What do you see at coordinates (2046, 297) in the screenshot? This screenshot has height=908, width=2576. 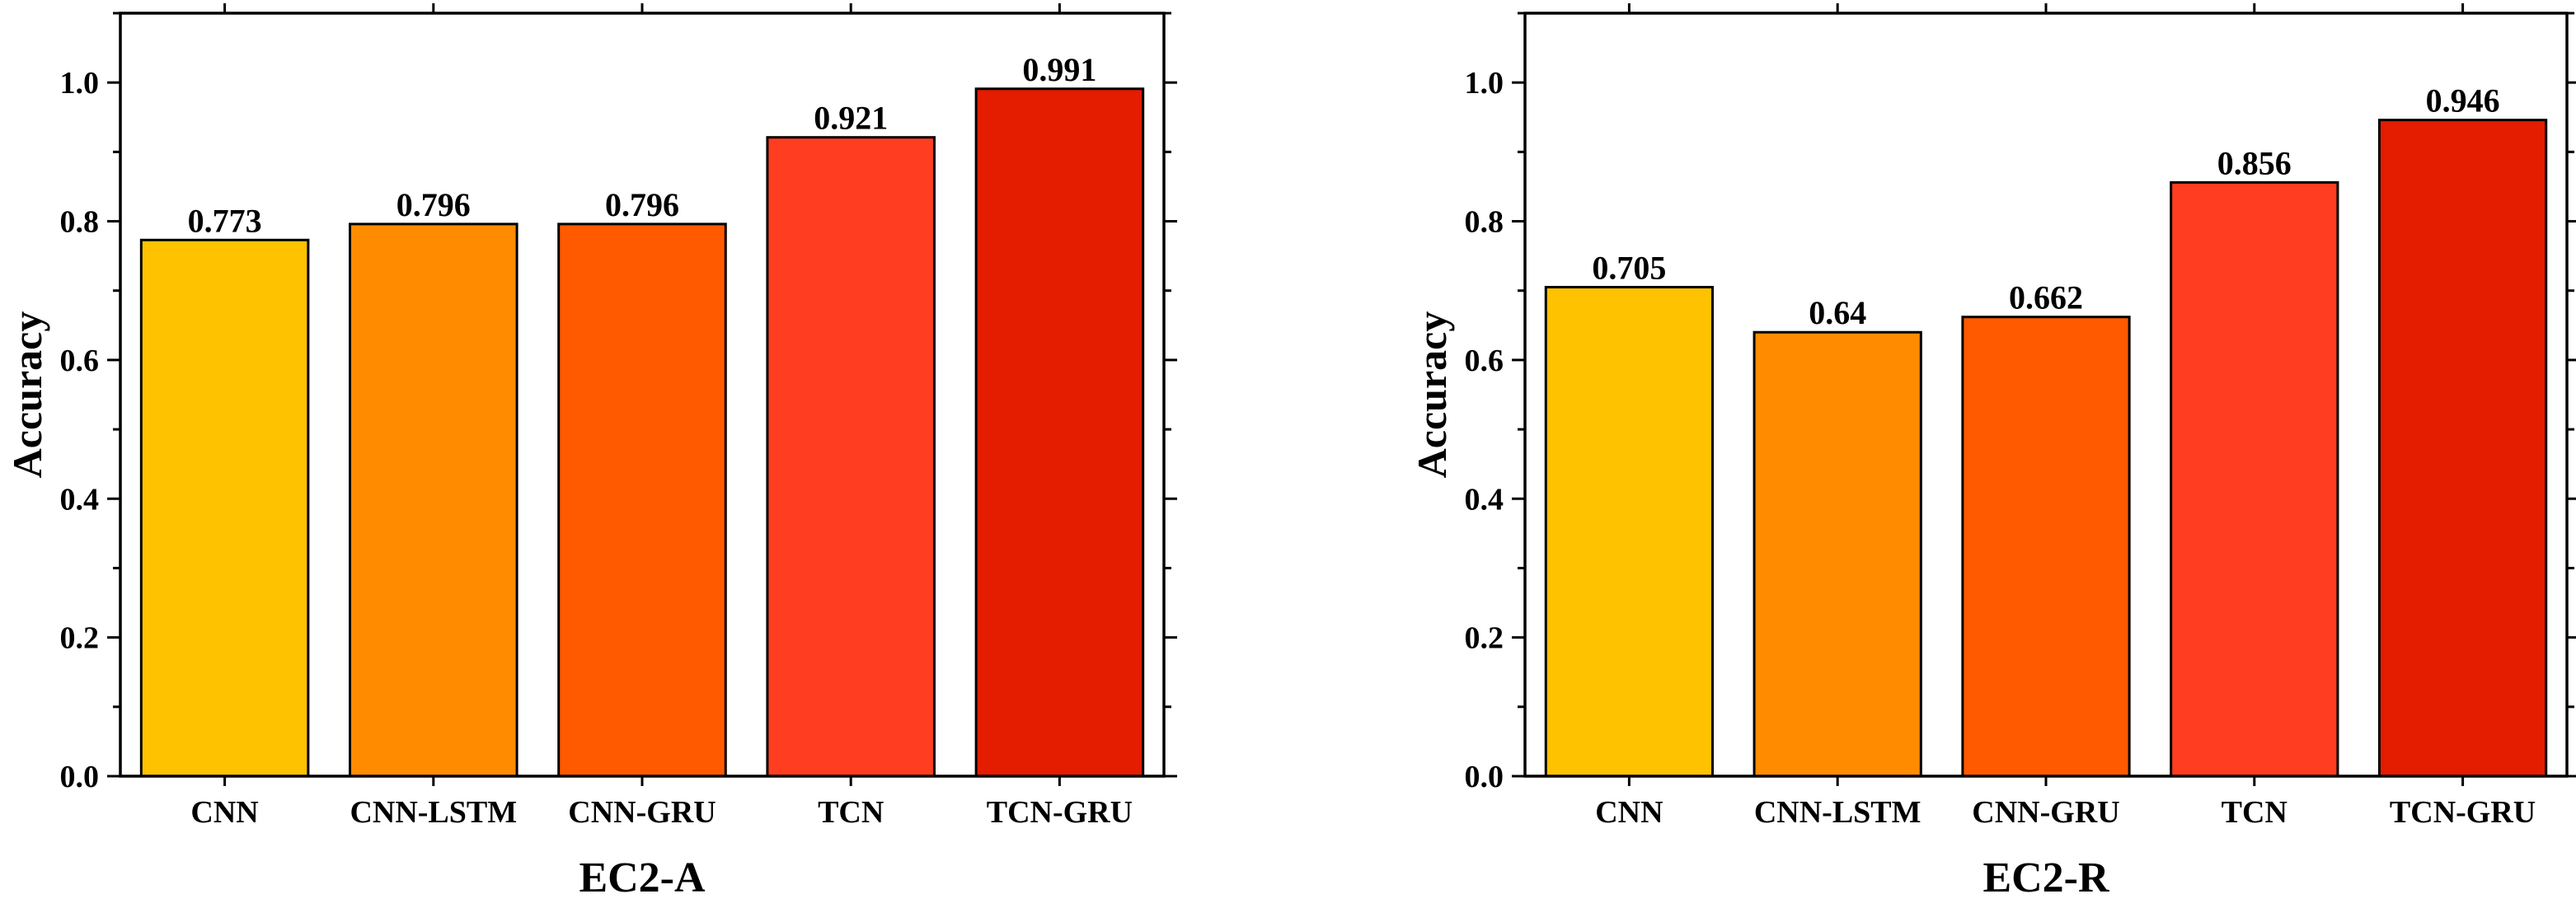 I see `data-label-cnn-gru: 0.662` at bounding box center [2046, 297].